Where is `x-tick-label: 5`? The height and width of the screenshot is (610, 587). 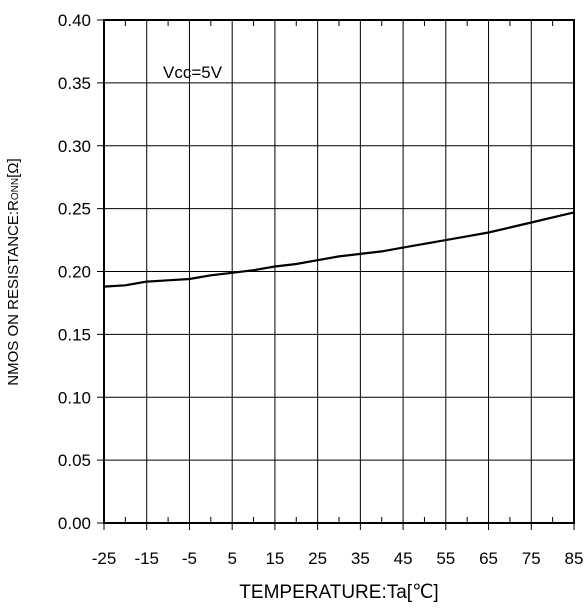
x-tick-label: 5 is located at coordinates (231, 558).